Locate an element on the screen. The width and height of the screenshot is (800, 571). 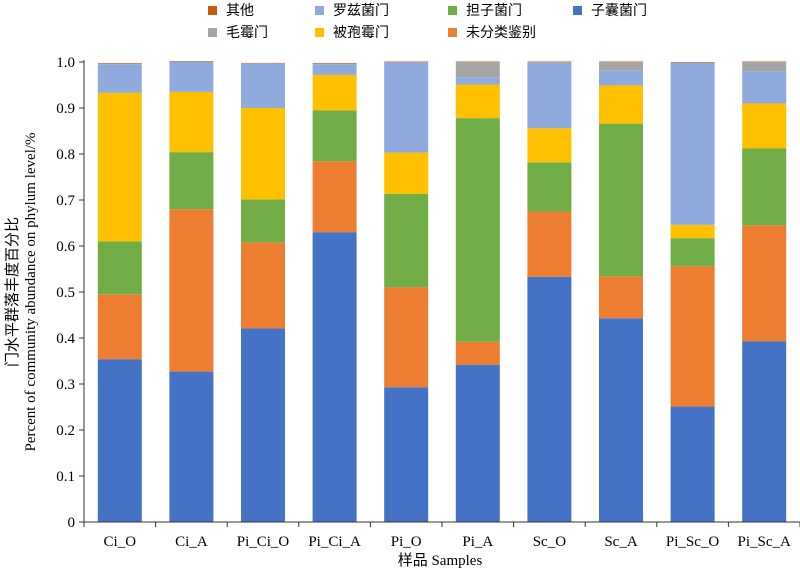
bar-segment-Pi_Sc_O-s3 is located at coordinates (692, 231).